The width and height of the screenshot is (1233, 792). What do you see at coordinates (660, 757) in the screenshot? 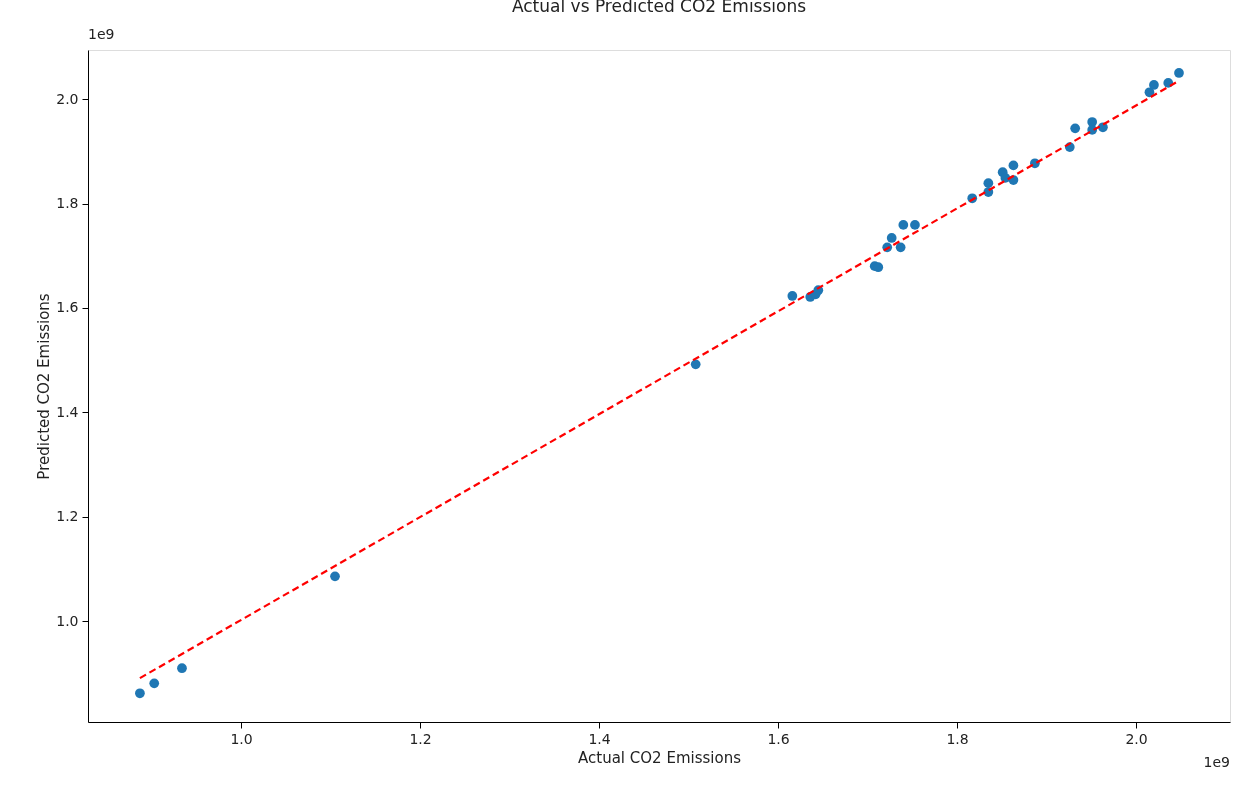
I see `x-axis-title: Actual CO2 Emissions` at bounding box center [660, 757].